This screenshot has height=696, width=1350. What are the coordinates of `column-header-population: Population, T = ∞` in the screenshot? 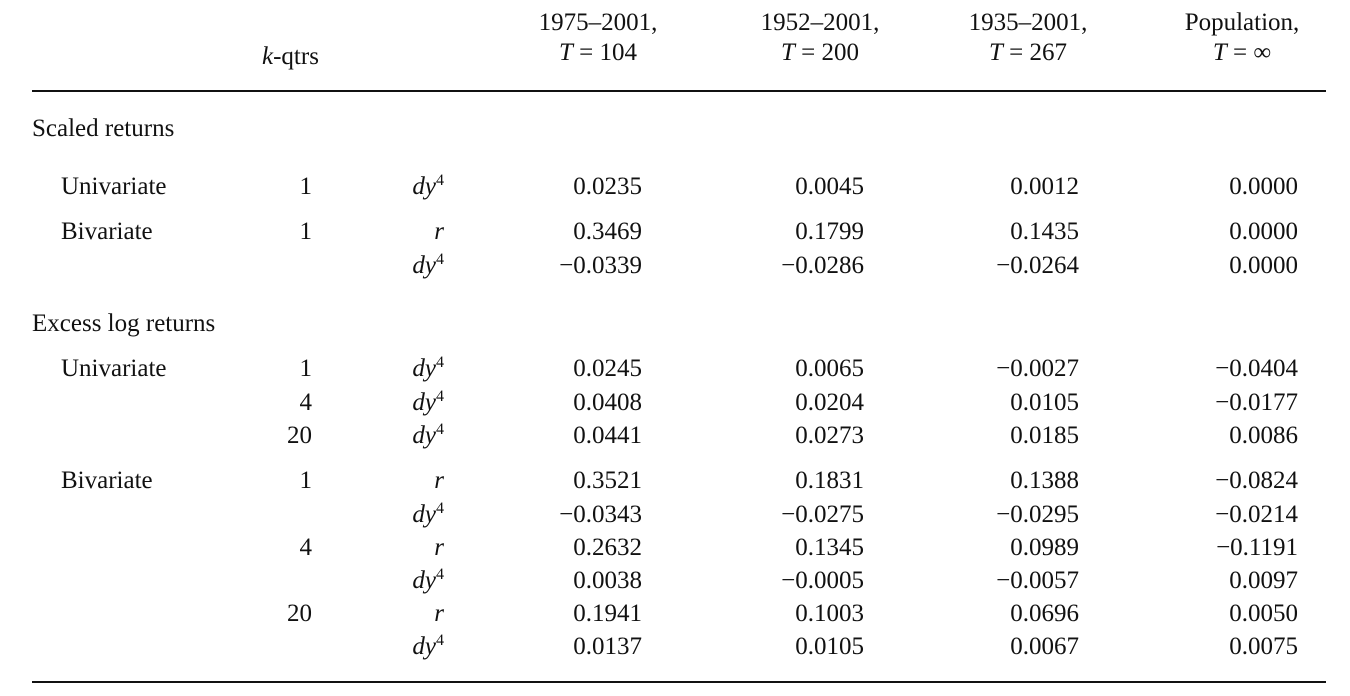 It's located at (1242, 38).